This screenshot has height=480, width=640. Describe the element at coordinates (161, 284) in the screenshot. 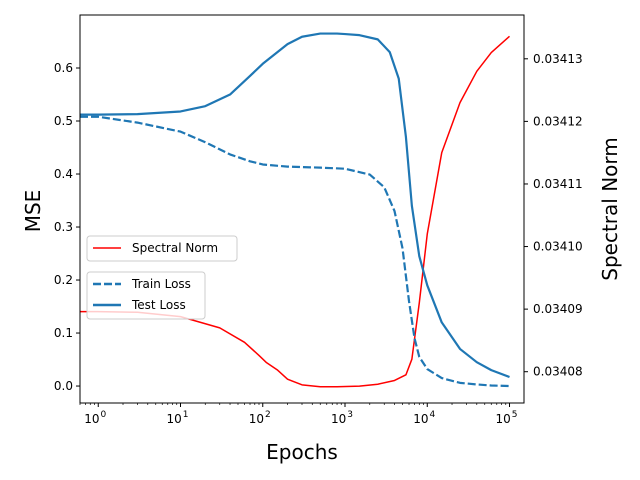

I see `legend-label-train-loss: Train Loss` at that location.